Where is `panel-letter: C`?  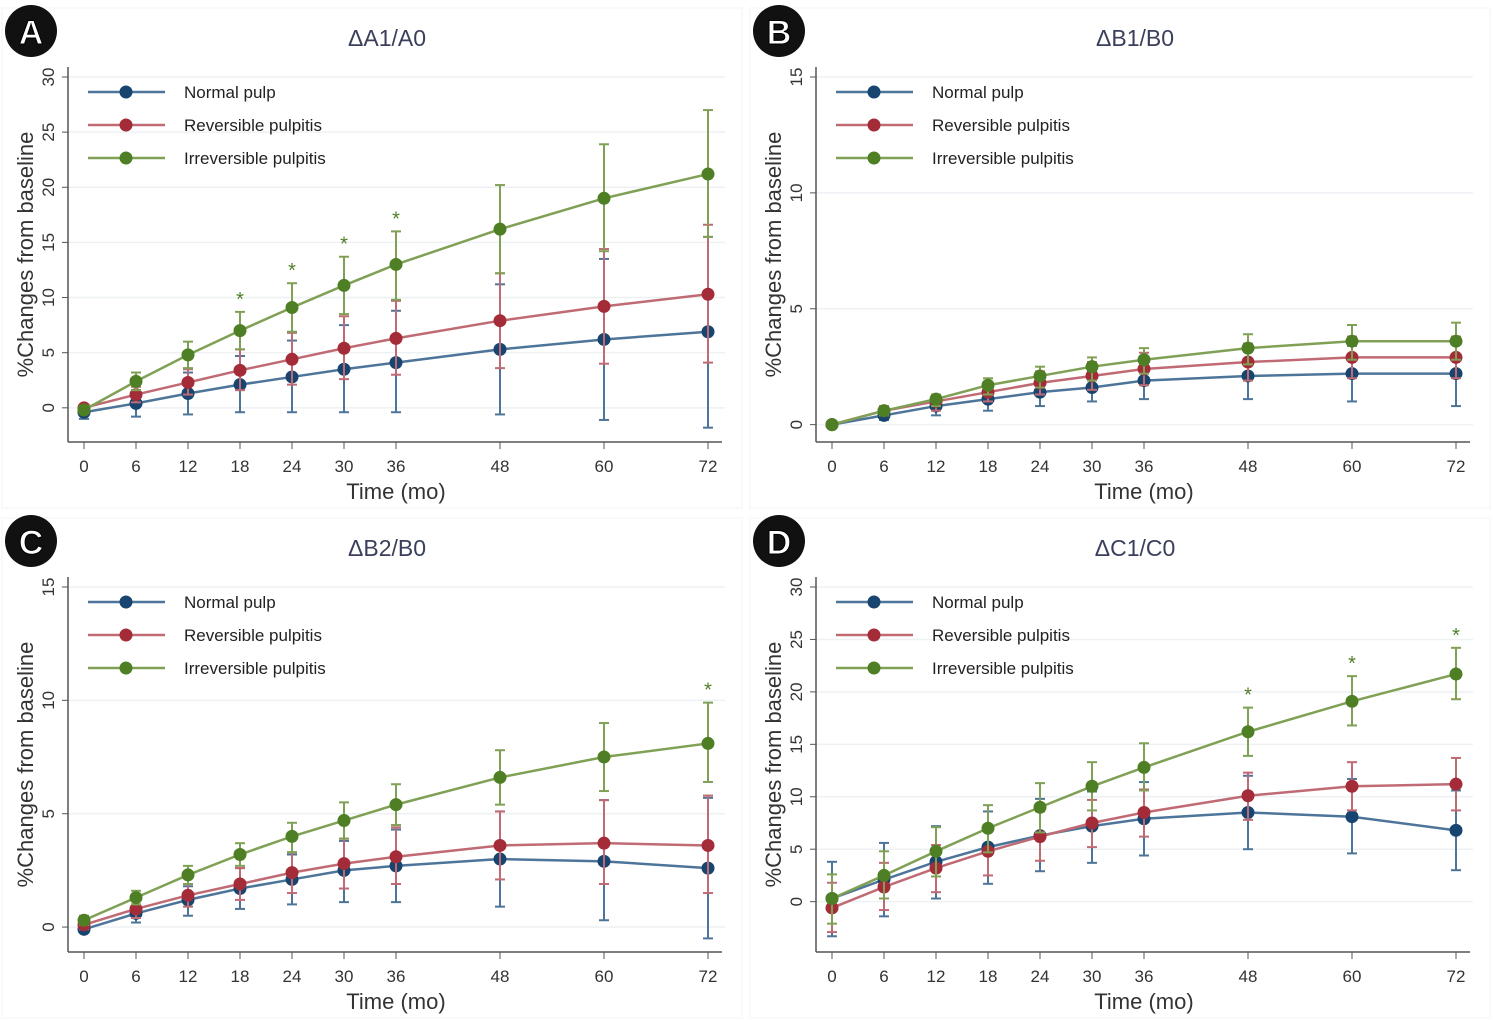 panel-letter: C is located at coordinates (31, 543).